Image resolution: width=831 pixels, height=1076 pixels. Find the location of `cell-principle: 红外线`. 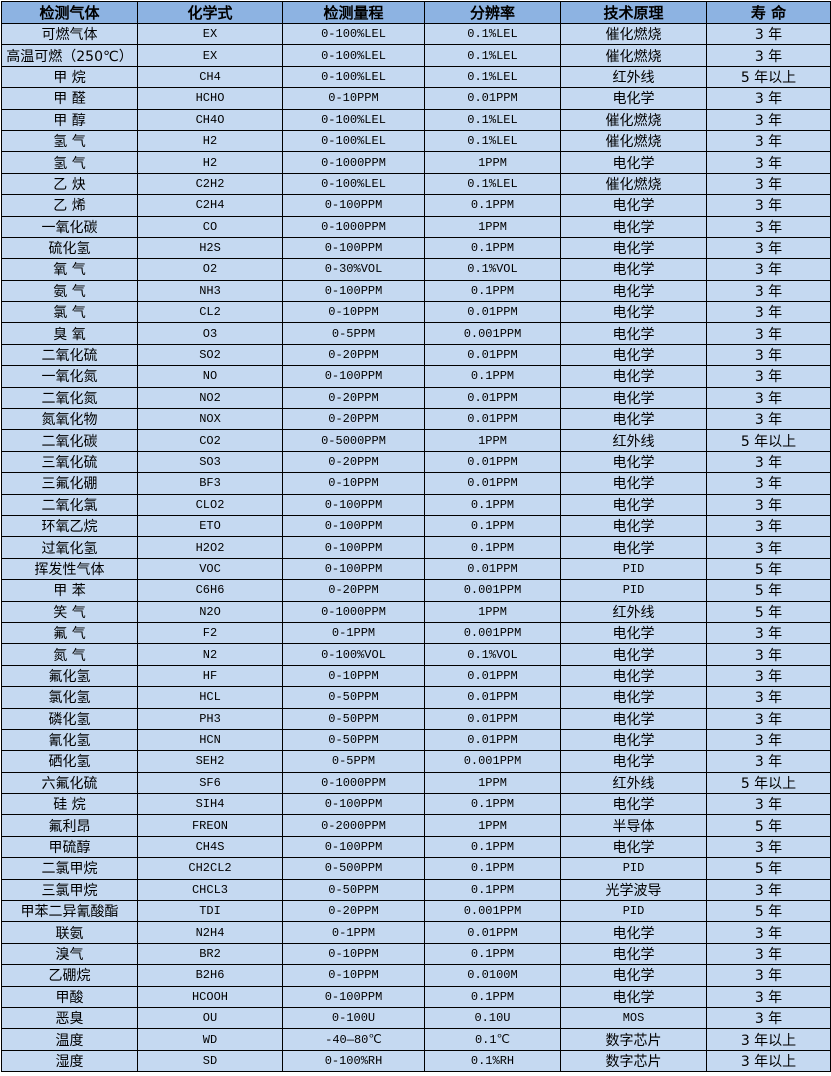

cell-principle: 红外线 is located at coordinates (633, 440).